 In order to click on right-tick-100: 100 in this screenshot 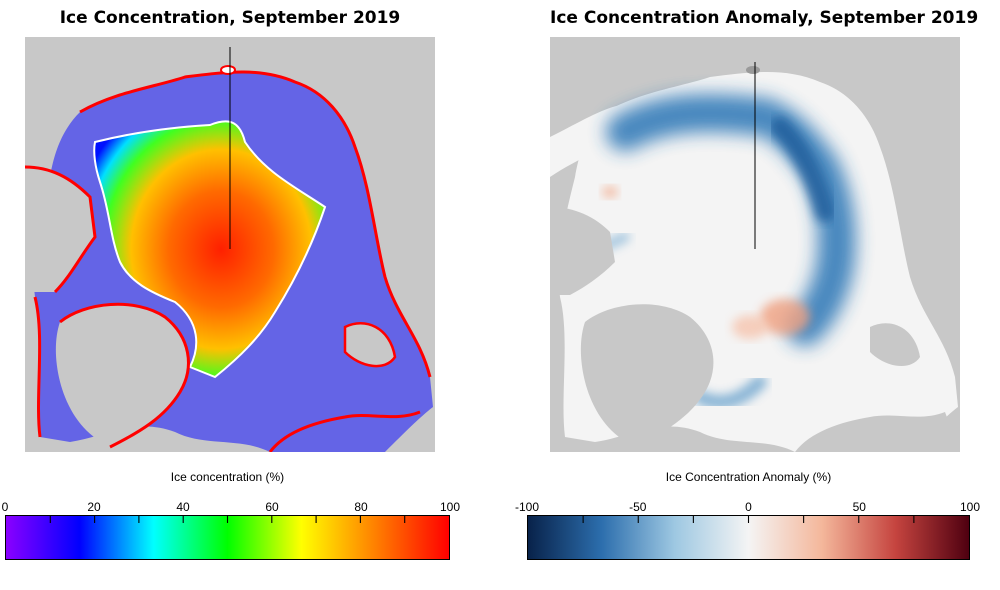, I will do `click(970, 507)`.